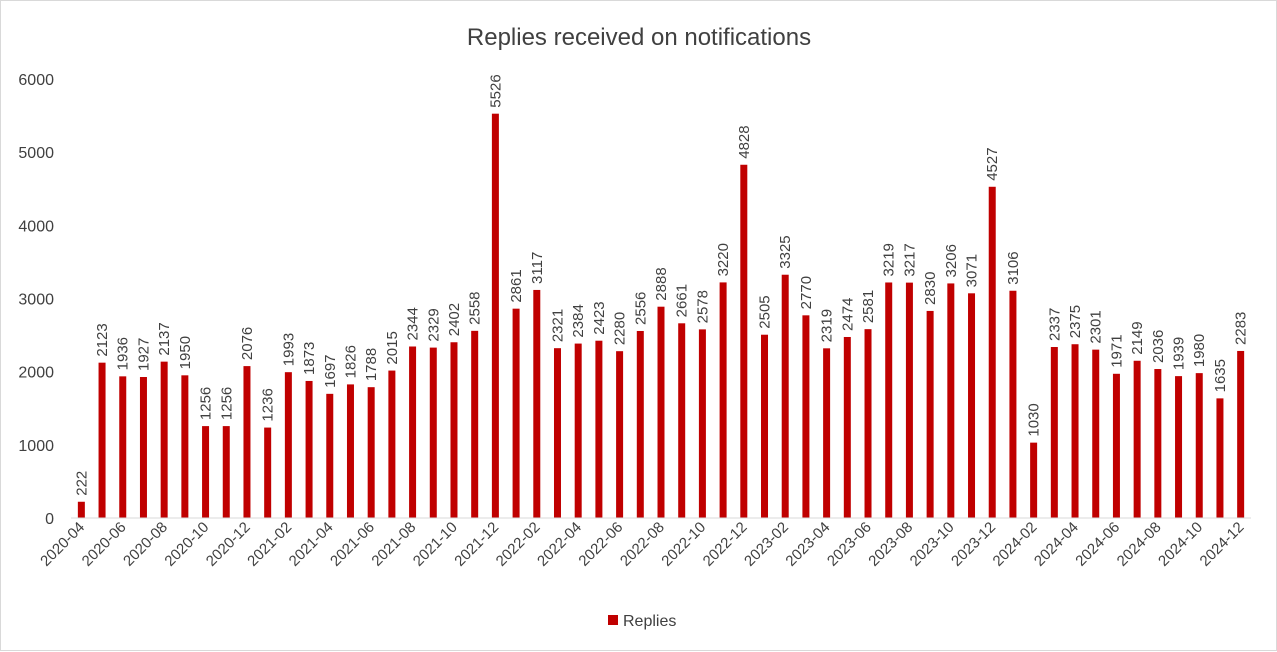 The image size is (1277, 652). What do you see at coordinates (226, 403) in the screenshot?
I see `data-label-2020-11: 1256` at bounding box center [226, 403].